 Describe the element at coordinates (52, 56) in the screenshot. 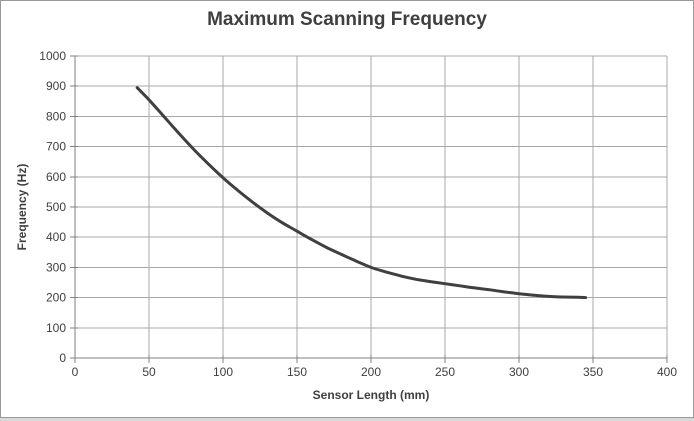

I see `y-tick-label: 1000` at that location.